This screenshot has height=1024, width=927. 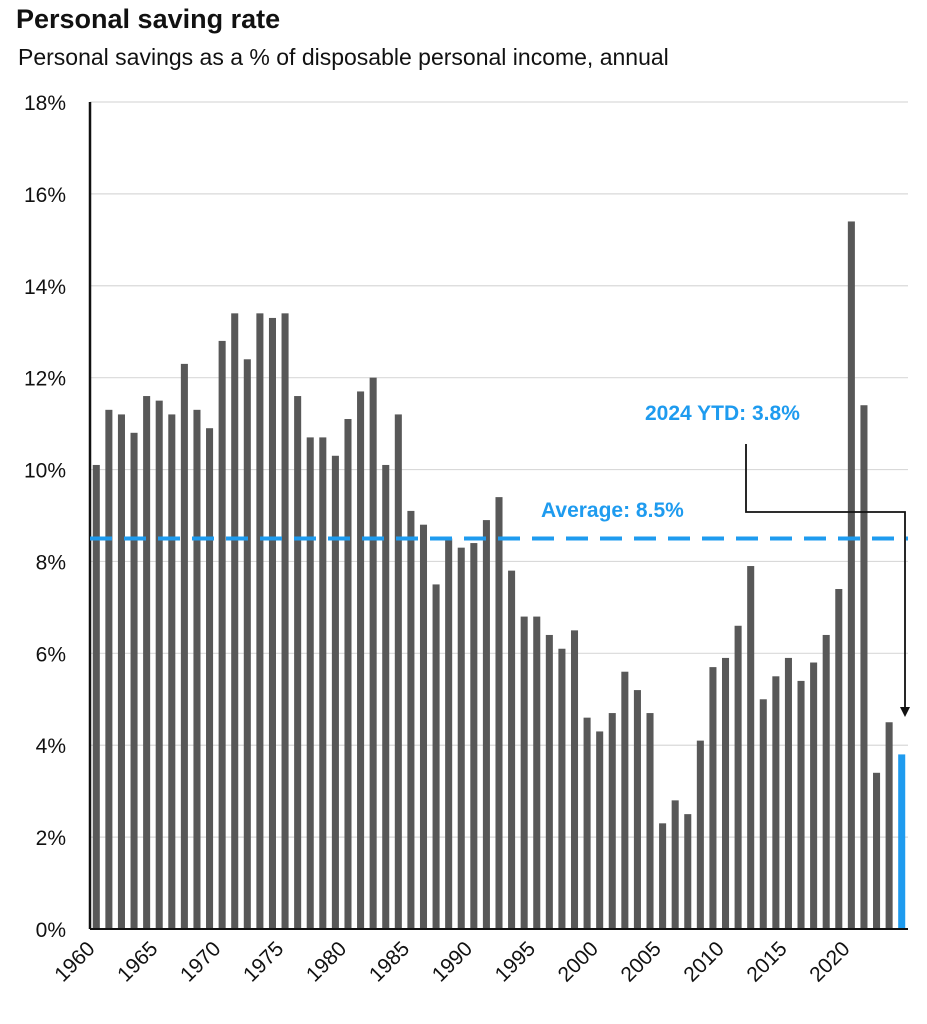 What do you see at coordinates (45, 103) in the screenshot?
I see `y-tick-label: 18%` at bounding box center [45, 103].